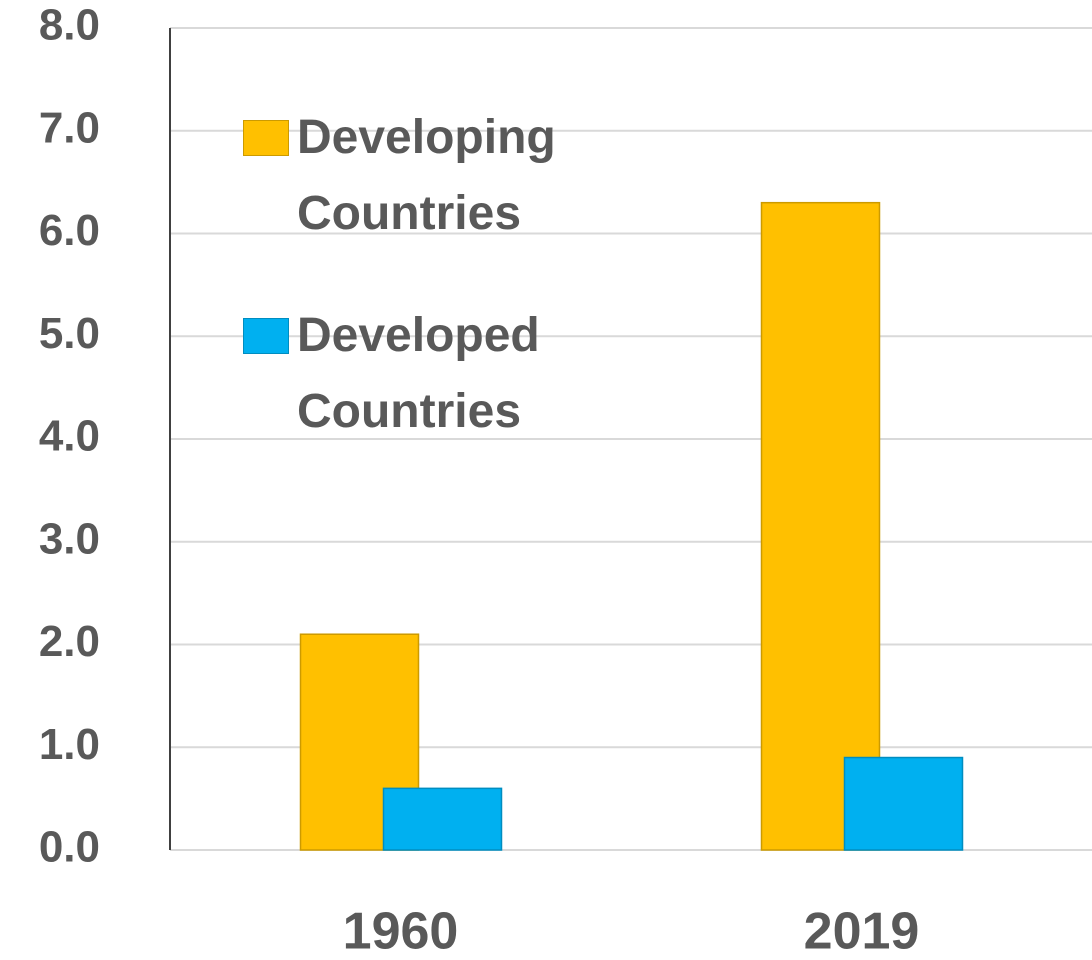 The height and width of the screenshot is (960, 1092). I want to click on y-tick-label: 8.0, so click(69, 25).